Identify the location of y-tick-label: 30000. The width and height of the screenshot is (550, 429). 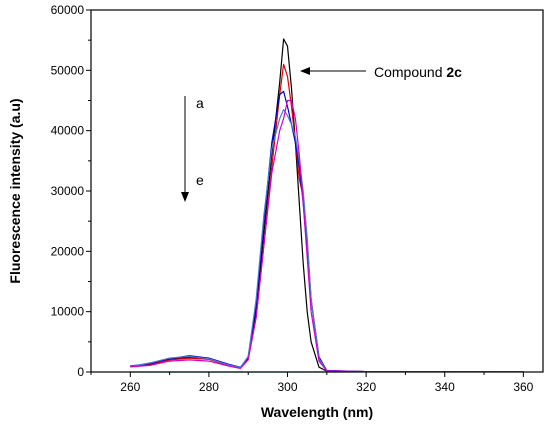
(68, 191).